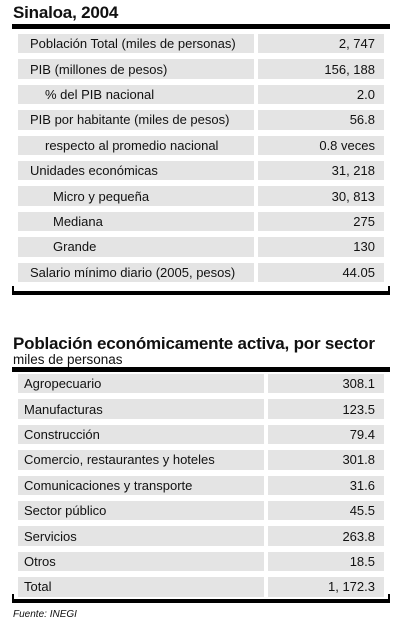 This screenshot has height=626, width=400. What do you see at coordinates (201, 369) in the screenshot?
I see `section2-top-rule` at bounding box center [201, 369].